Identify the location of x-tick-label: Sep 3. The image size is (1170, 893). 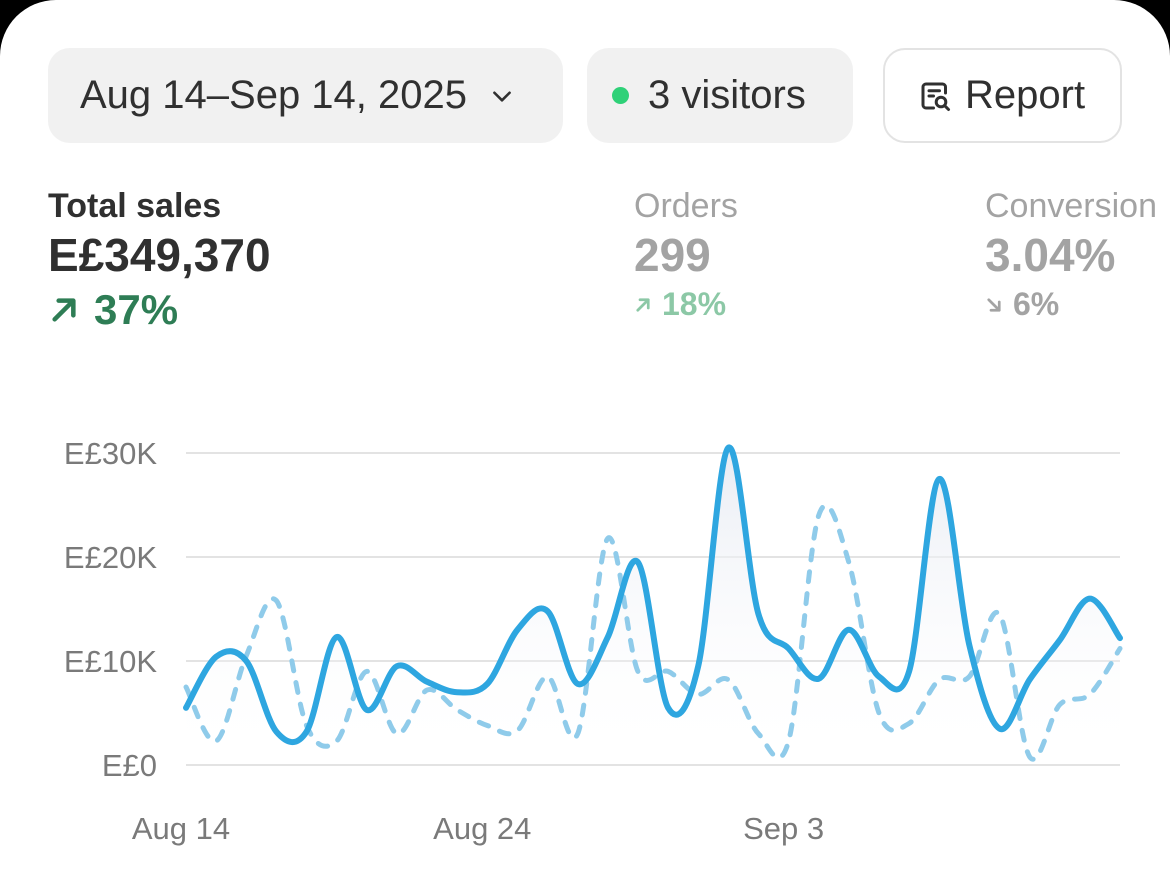
(783, 828).